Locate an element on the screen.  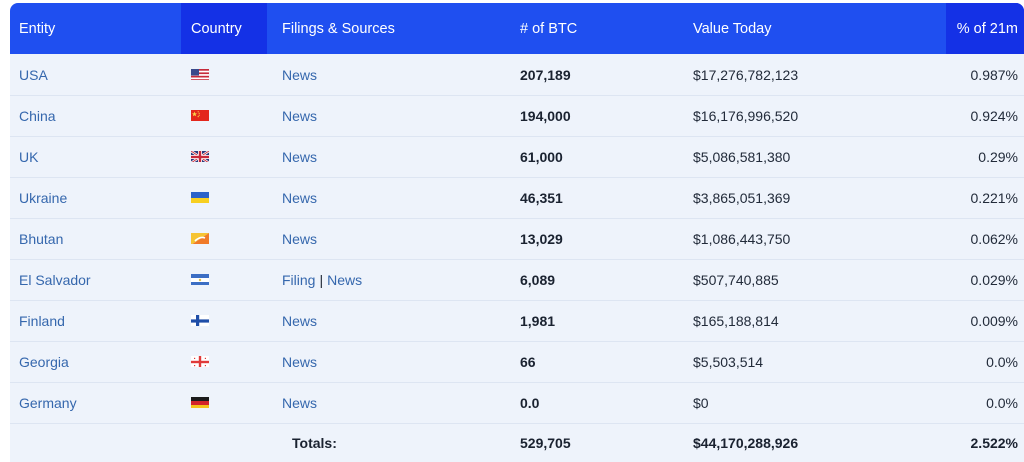
header-pct: % of 21m is located at coordinates (987, 28).